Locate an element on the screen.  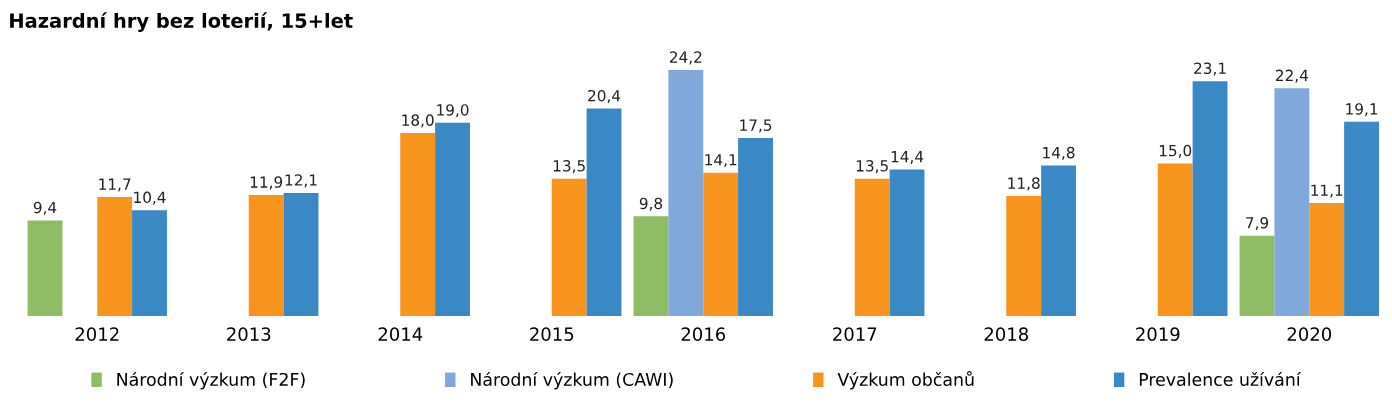
data-label: 11,8 is located at coordinates (1024, 184).